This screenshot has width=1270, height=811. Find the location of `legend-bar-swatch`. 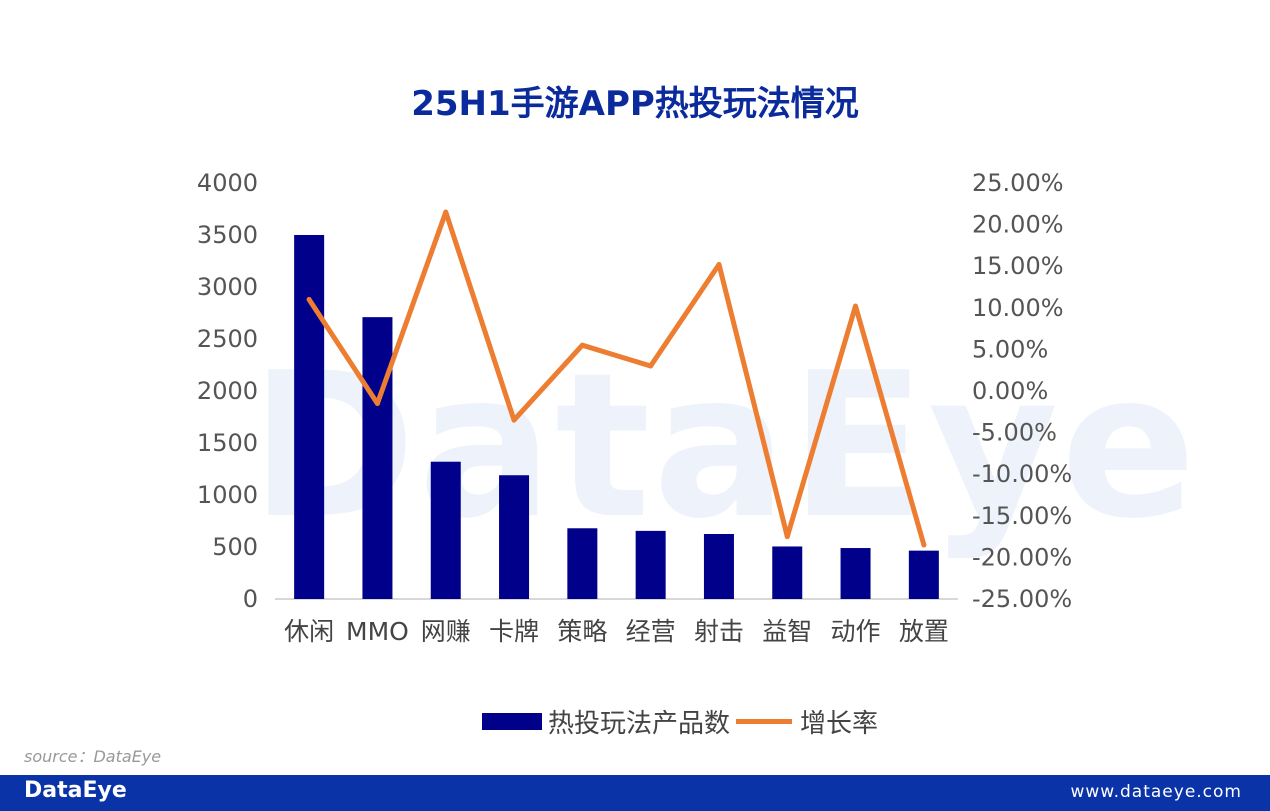

legend-bar-swatch is located at coordinates (512, 721).